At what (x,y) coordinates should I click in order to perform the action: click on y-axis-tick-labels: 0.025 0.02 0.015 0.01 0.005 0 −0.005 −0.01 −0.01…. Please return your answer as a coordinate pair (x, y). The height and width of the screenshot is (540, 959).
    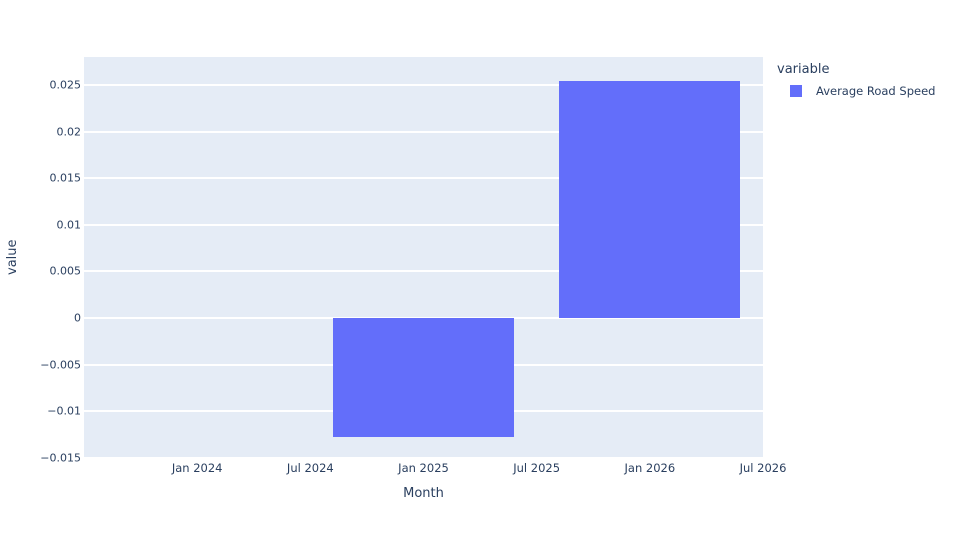
    Looking at the image, I should click on (41, 260).